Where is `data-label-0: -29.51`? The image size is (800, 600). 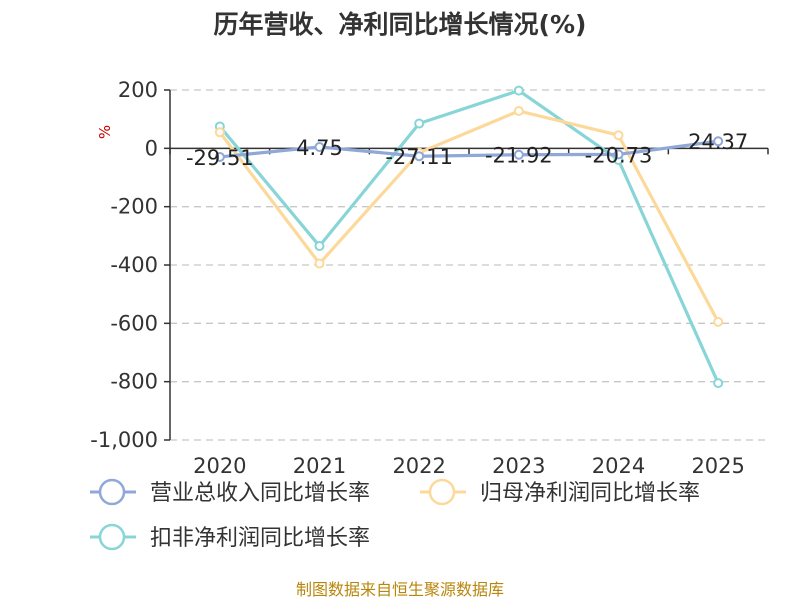 data-label-0: -29.51 is located at coordinates (220, 158).